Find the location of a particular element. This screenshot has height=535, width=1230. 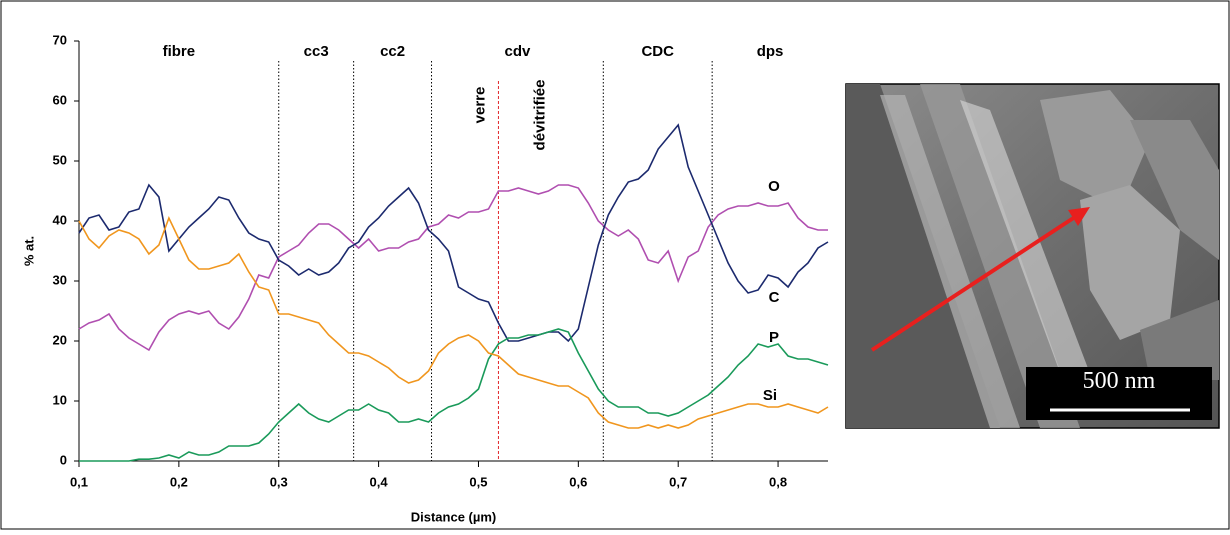

x-tick-label: 0,1 is located at coordinates (79, 481).